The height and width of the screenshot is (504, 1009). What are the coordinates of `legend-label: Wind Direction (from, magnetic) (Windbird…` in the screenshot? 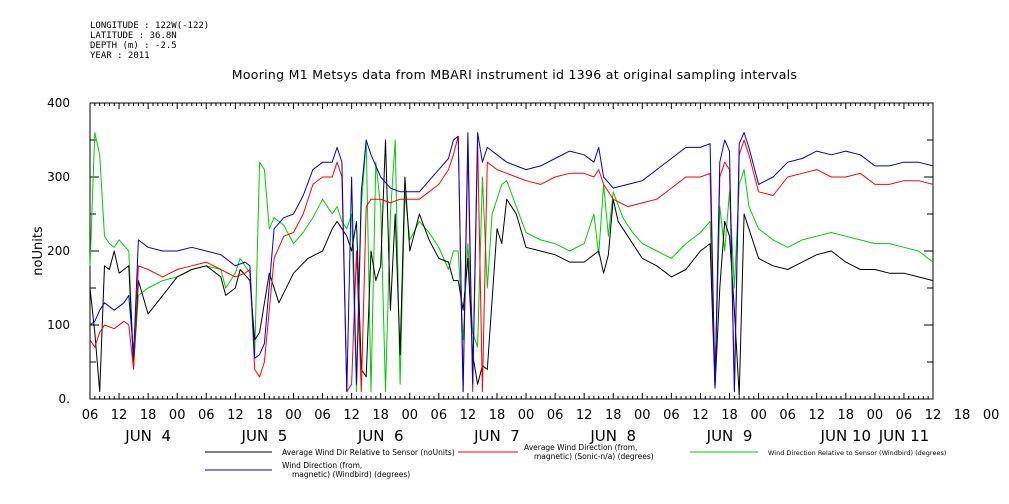 It's located at (346, 470).